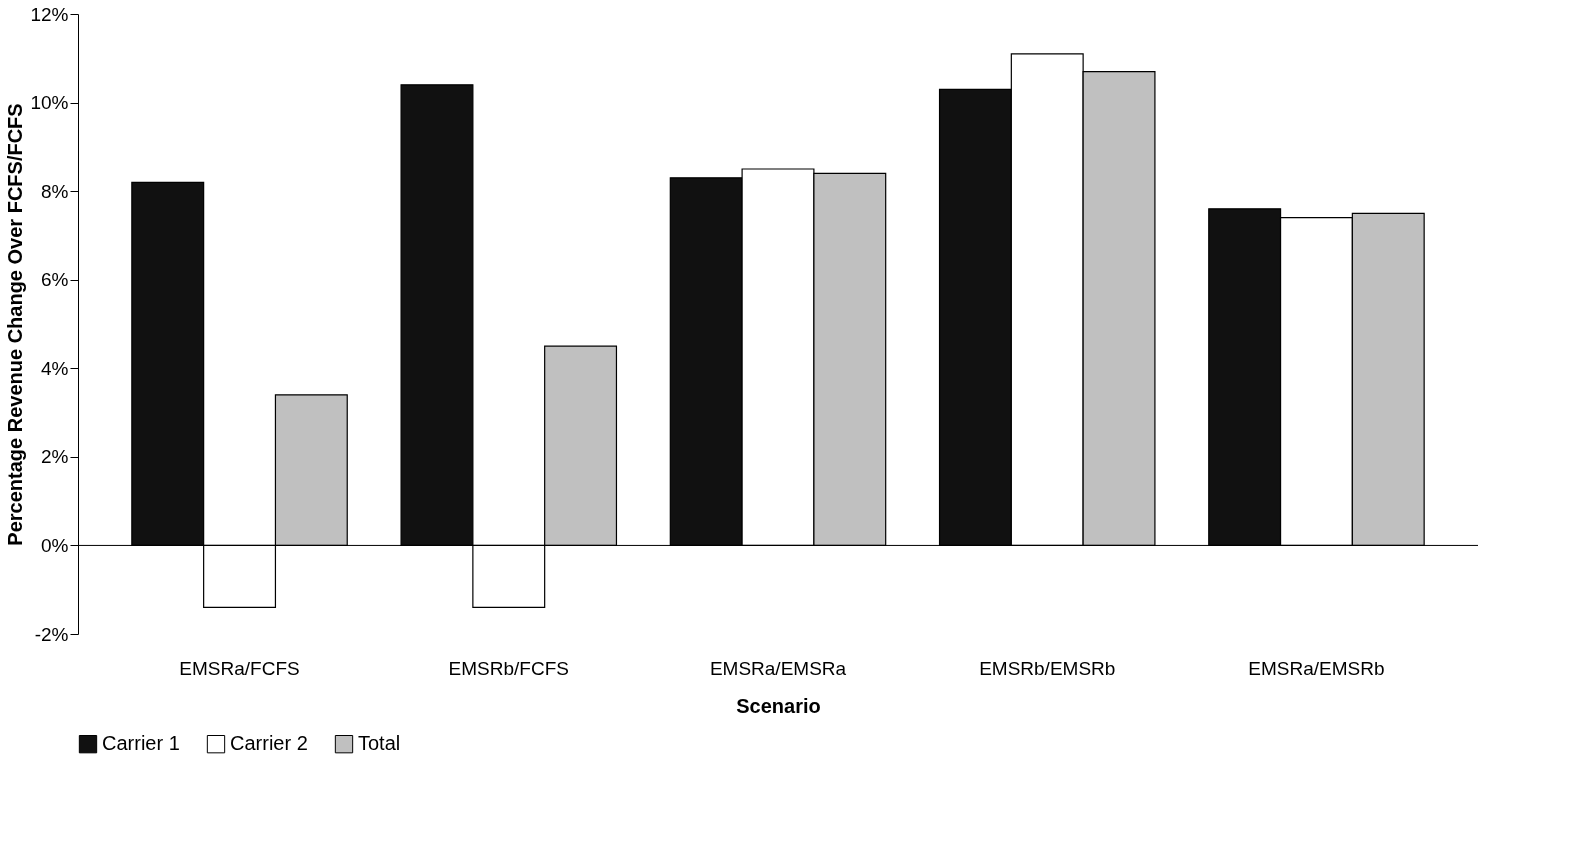 This screenshot has width=1595, height=844. Describe the element at coordinates (49, 14) in the screenshot. I see `y-tick-label: 12%` at that location.